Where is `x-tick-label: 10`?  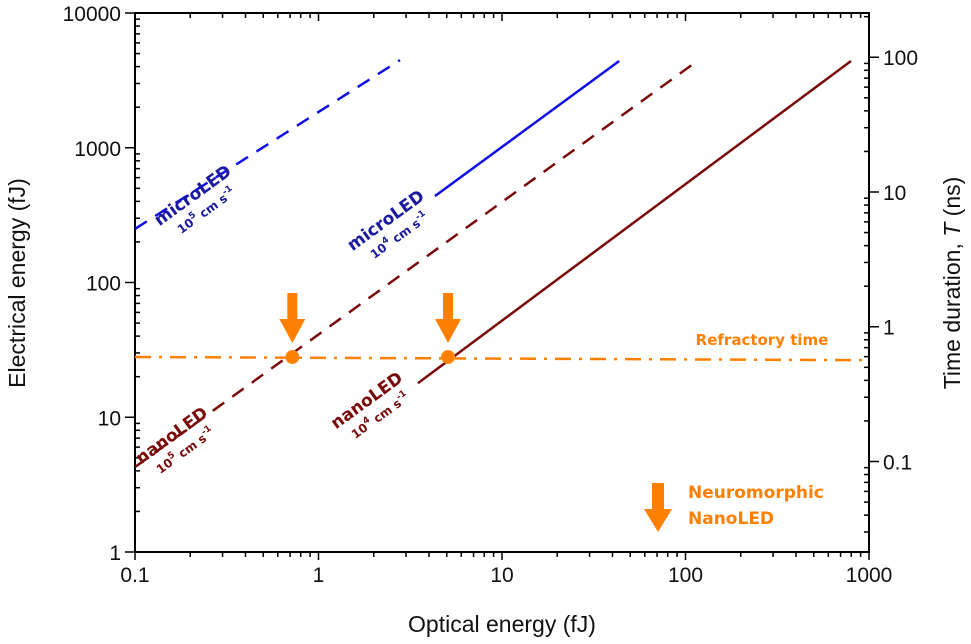
x-tick-label: 10 is located at coordinates (501, 575).